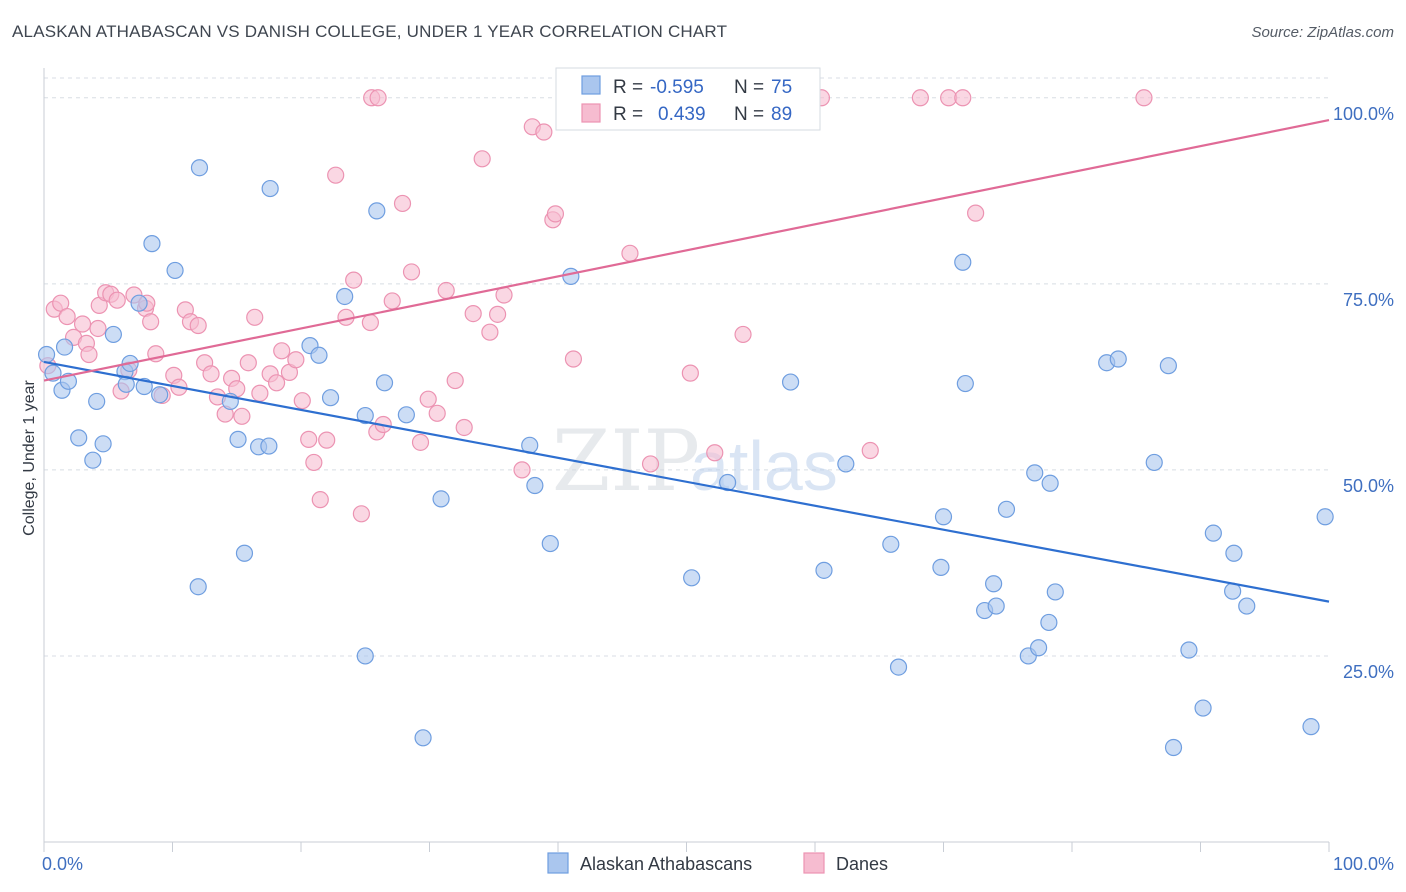 The width and height of the screenshot is (1406, 892). Describe the element at coordinates (764, 466) in the screenshot. I see `watermark-atlas: atlas` at that location.